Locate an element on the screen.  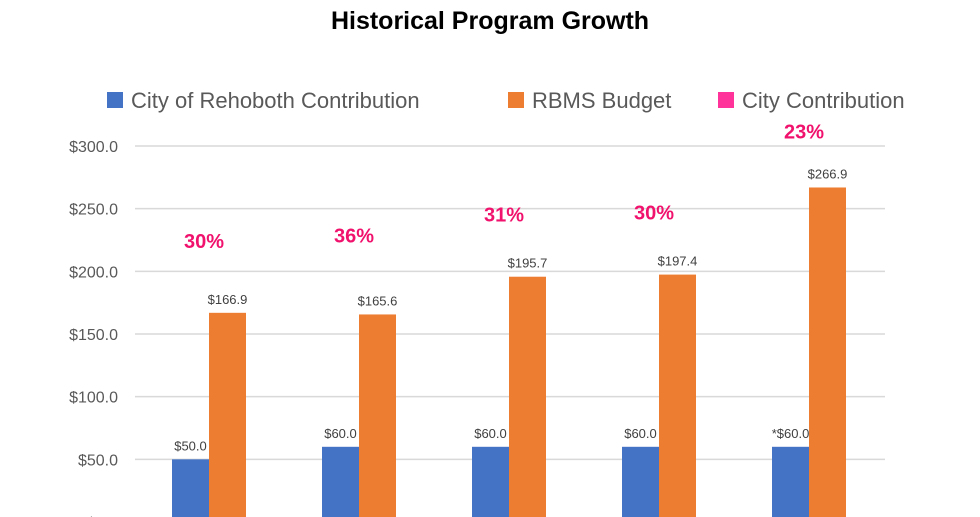
city-contribution-pct-label: 23% is located at coordinates (804, 132).